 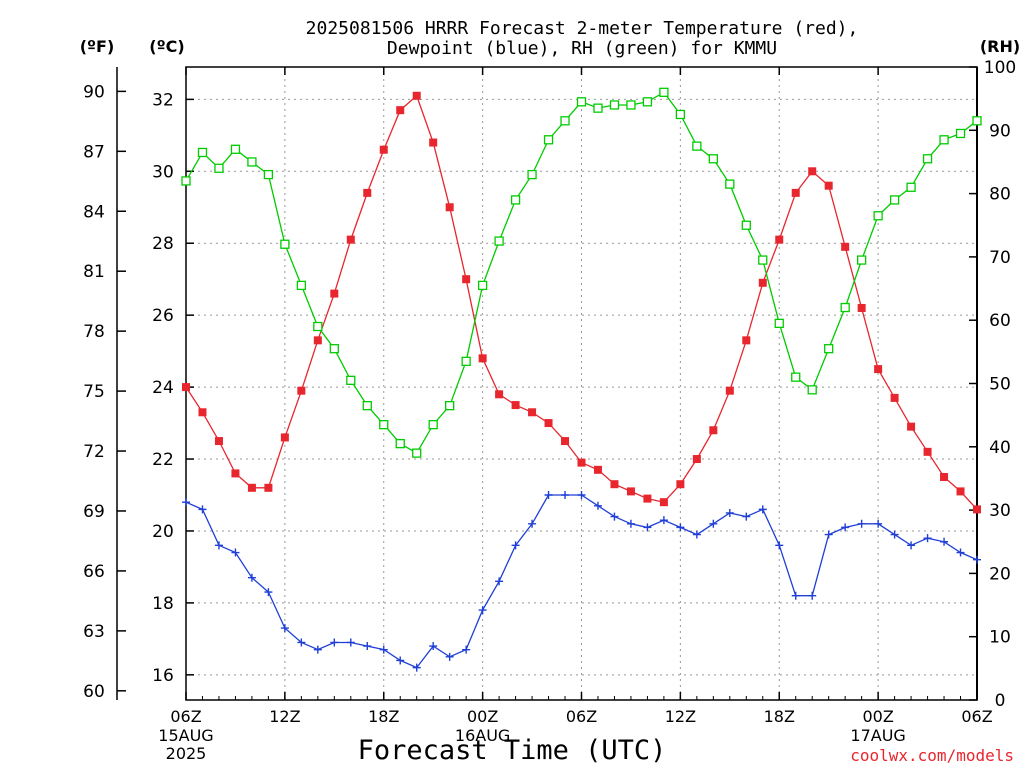 I want to click on fahrenheit-tick-label: 60, so click(x=94, y=692).